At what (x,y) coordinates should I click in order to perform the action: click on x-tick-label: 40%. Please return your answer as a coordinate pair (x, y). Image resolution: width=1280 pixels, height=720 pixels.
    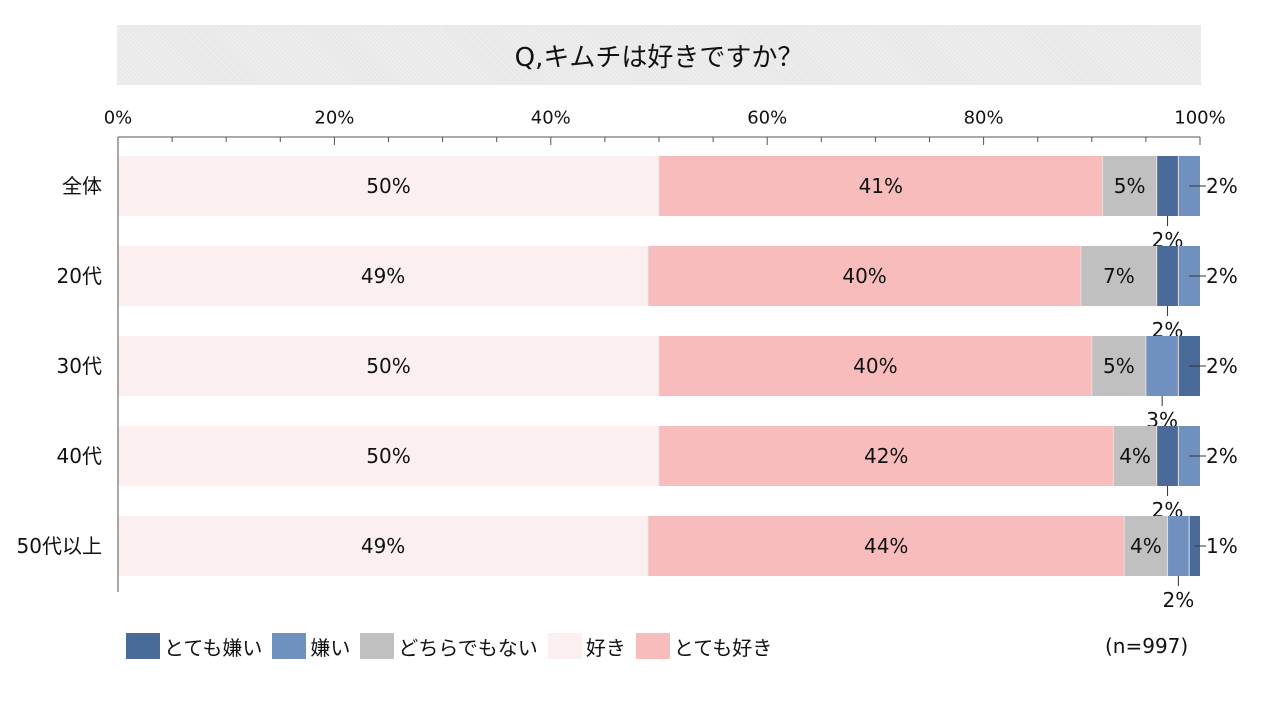
    Looking at the image, I should click on (551, 118).